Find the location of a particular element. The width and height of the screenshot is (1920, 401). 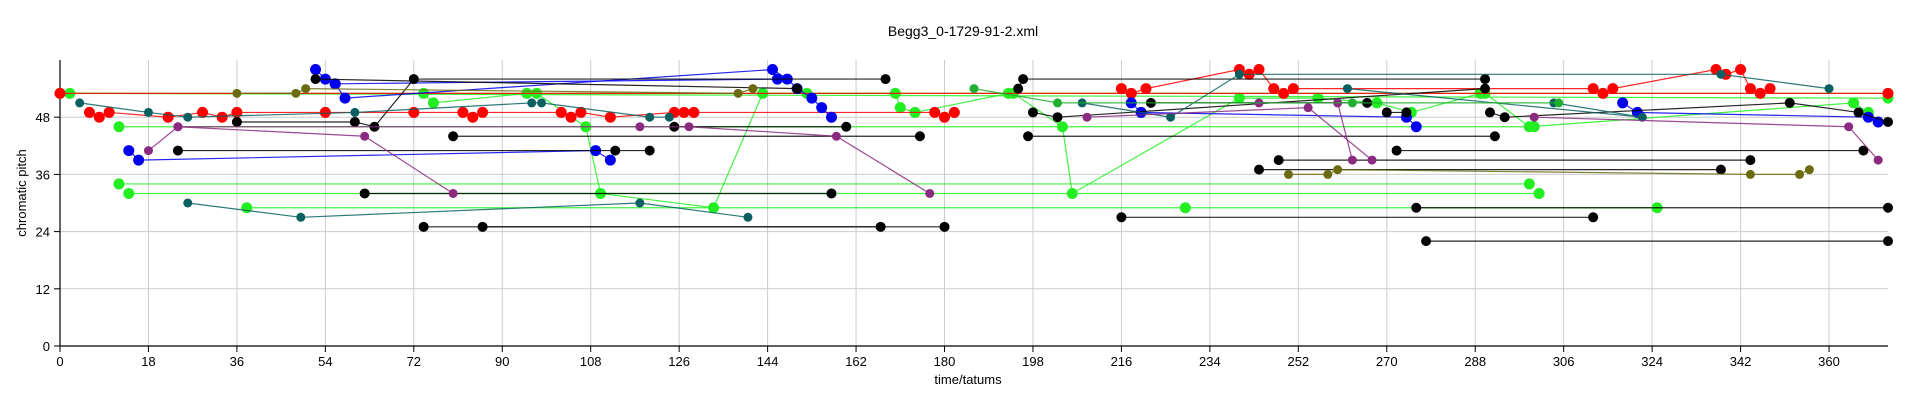

x-tick-label: 306 is located at coordinates (1564, 361).